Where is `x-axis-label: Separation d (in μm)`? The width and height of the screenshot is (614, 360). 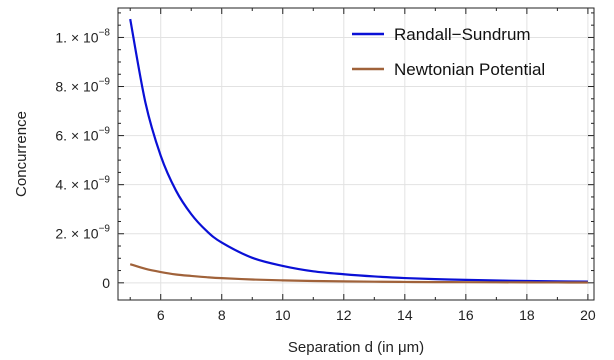 x-axis-label: Separation d (in μm) is located at coordinates (356, 347).